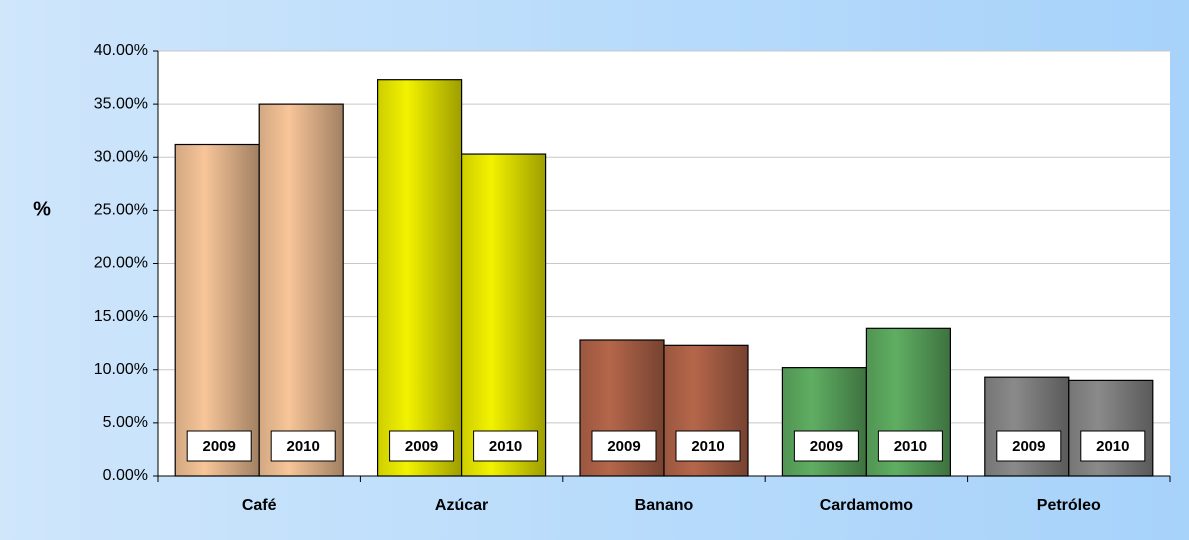 The image size is (1189, 540). What do you see at coordinates (125, 475) in the screenshot?
I see `y-tick-label: 0.00%` at bounding box center [125, 475].